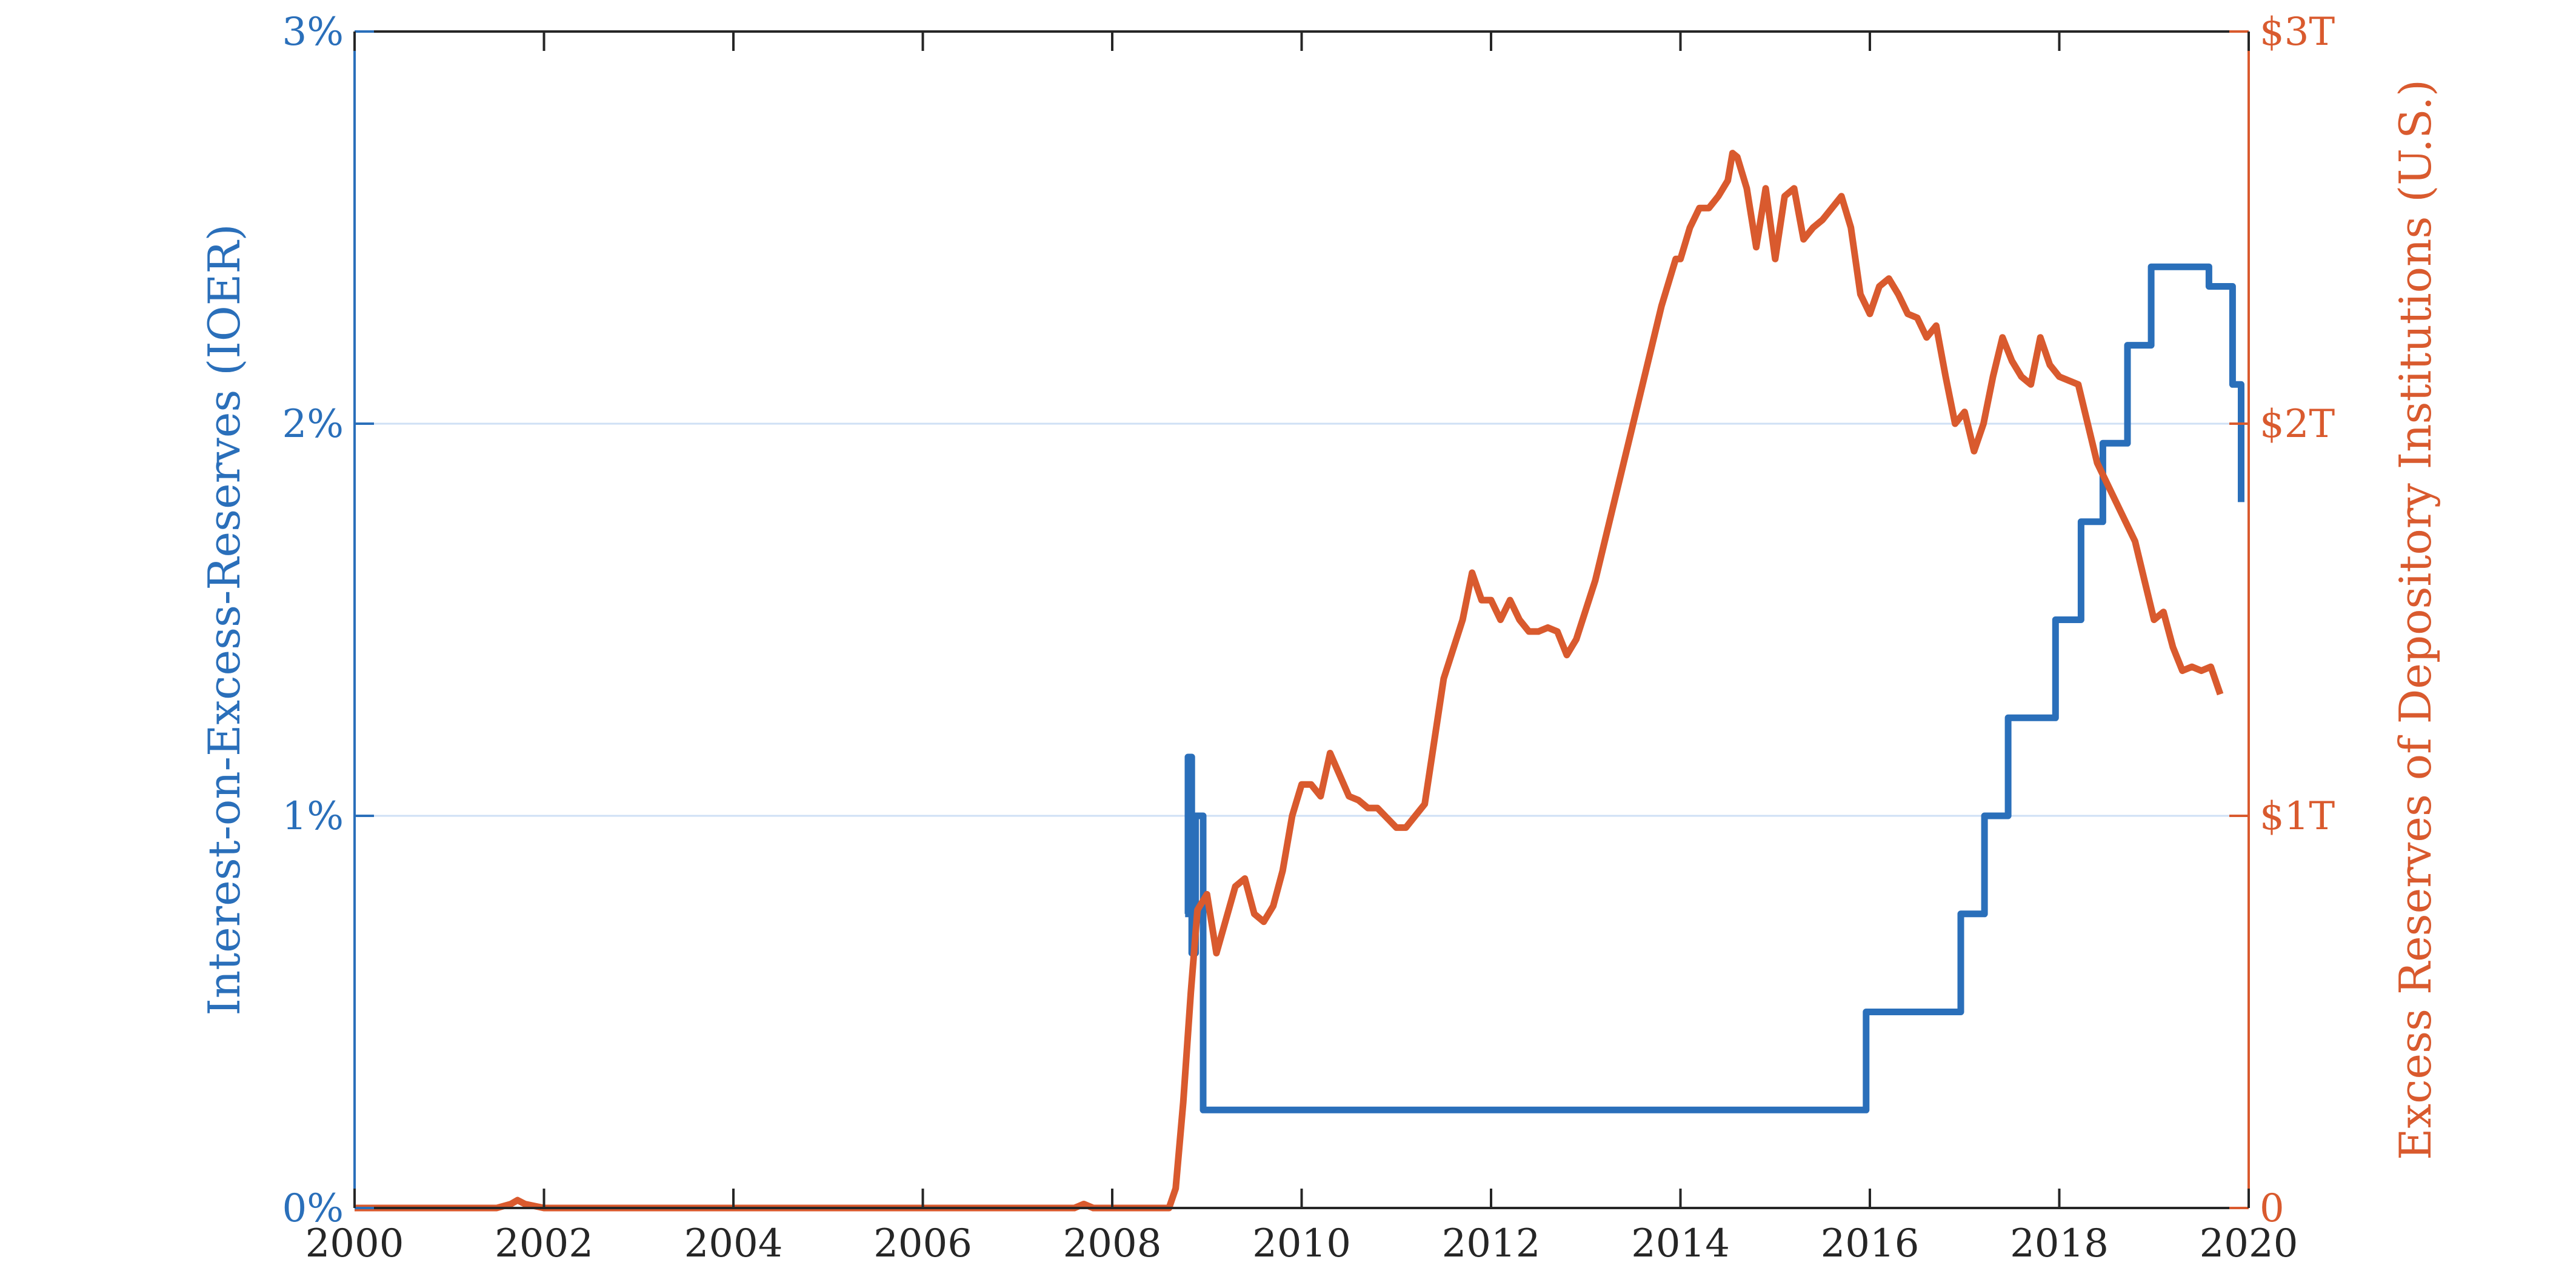 Image resolution: width=2576 pixels, height=1288 pixels. I want to click on x-tick-label: 2014, so click(1681, 1243).